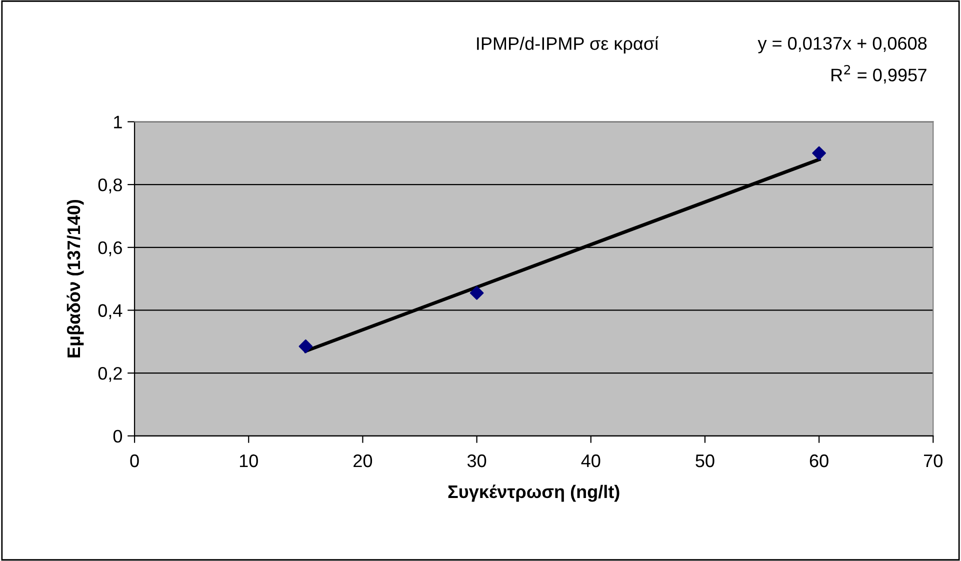  I want to click on x-tick-label: 0, so click(134, 461).